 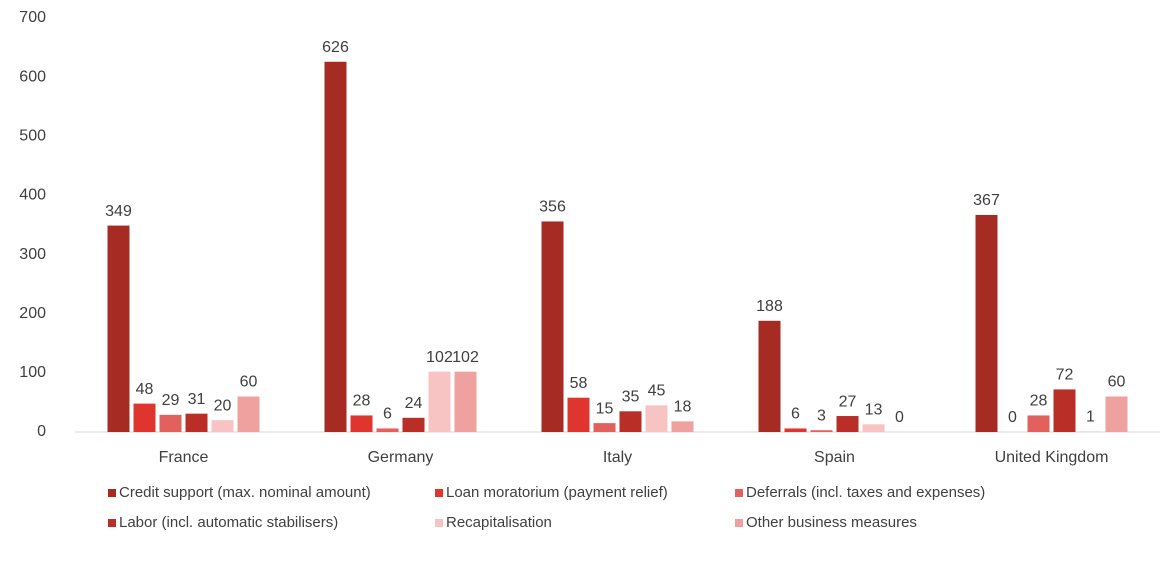 I want to click on value-label: 626, so click(x=335, y=47).